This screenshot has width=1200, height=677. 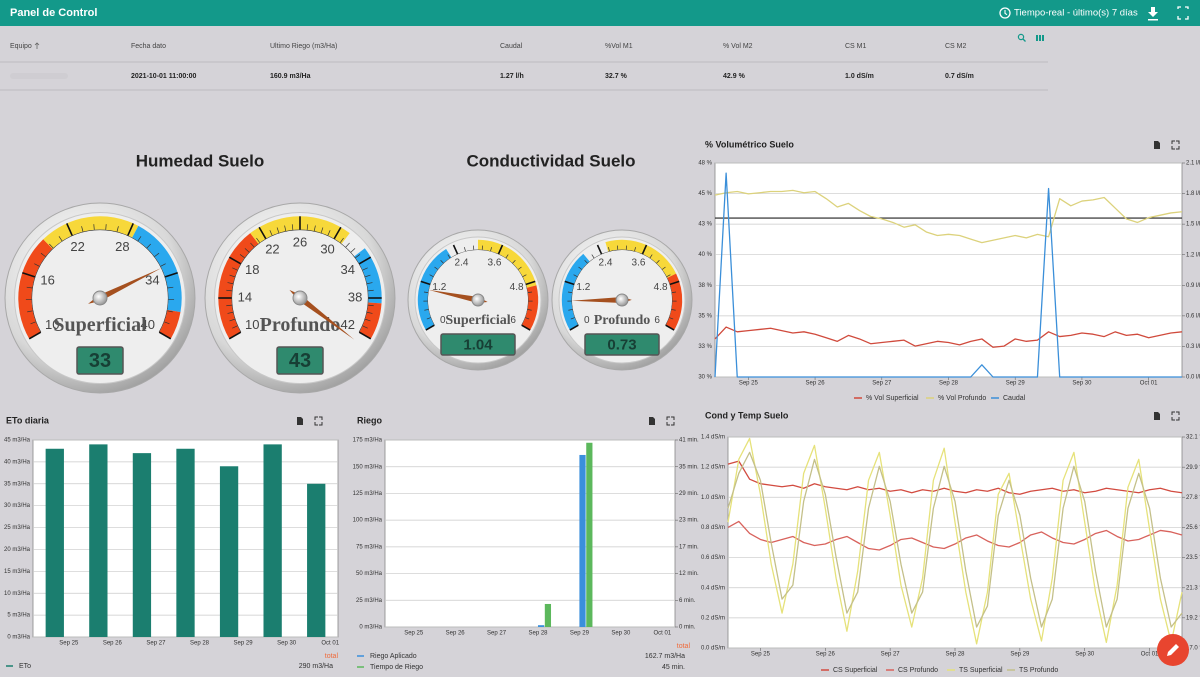 What do you see at coordinates (17, 572) in the screenshot?
I see `y-tick-label: 15 m3/Ha` at bounding box center [17, 572].